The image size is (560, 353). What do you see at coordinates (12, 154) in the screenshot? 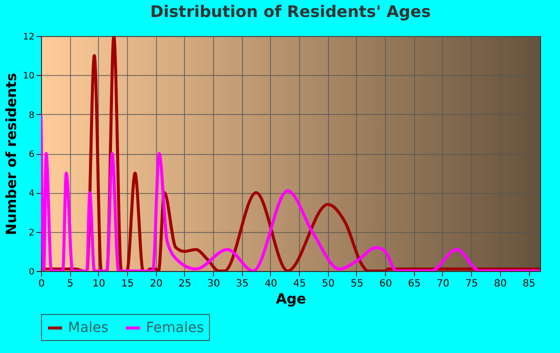
I see `y-axis-title: Number of residents` at bounding box center [12, 154].